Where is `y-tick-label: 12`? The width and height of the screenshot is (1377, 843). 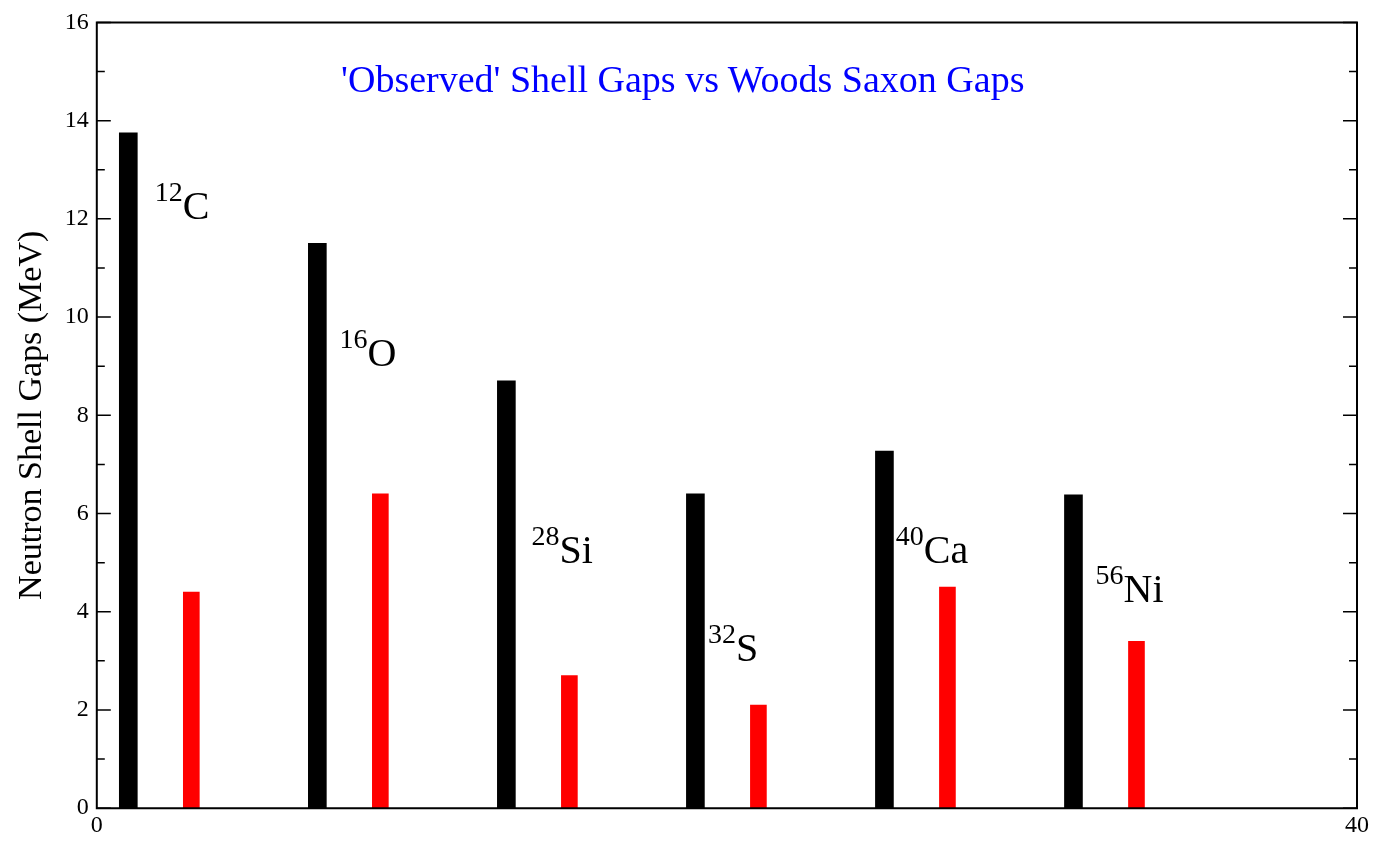
y-tick-label: 12 is located at coordinates (76, 217).